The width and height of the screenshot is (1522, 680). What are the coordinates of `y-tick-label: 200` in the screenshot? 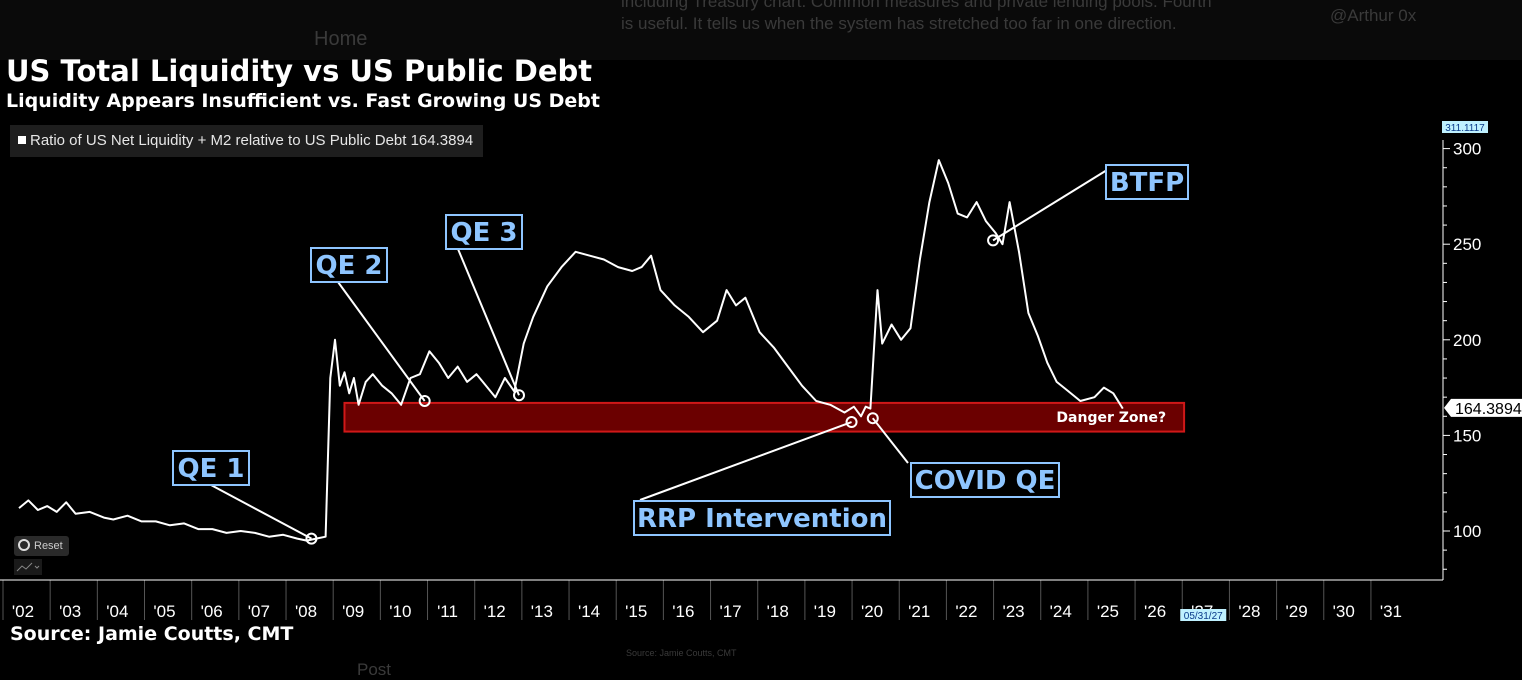 It's located at (1467, 340).